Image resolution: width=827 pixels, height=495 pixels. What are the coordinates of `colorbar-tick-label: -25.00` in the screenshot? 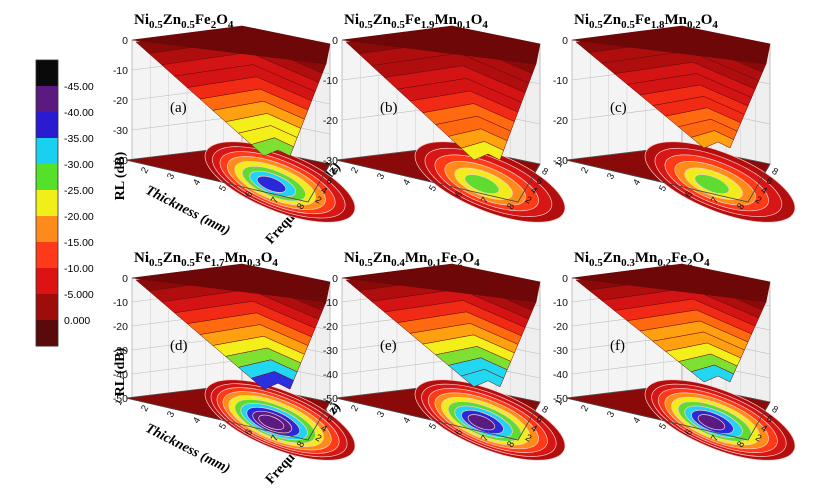 It's located at (79, 191).